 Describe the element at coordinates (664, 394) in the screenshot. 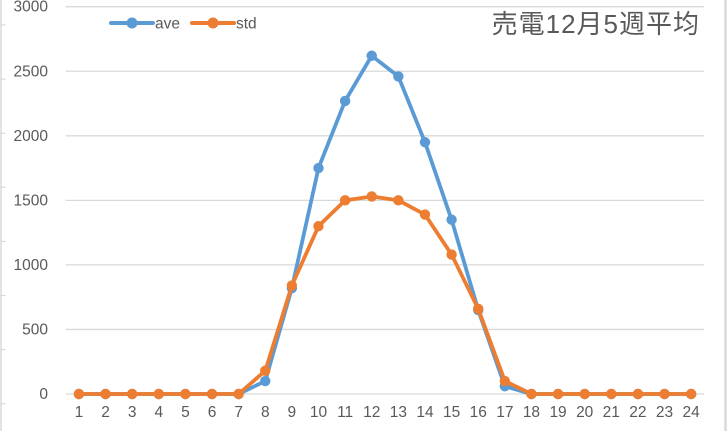

I see `std-marker-x23` at that location.